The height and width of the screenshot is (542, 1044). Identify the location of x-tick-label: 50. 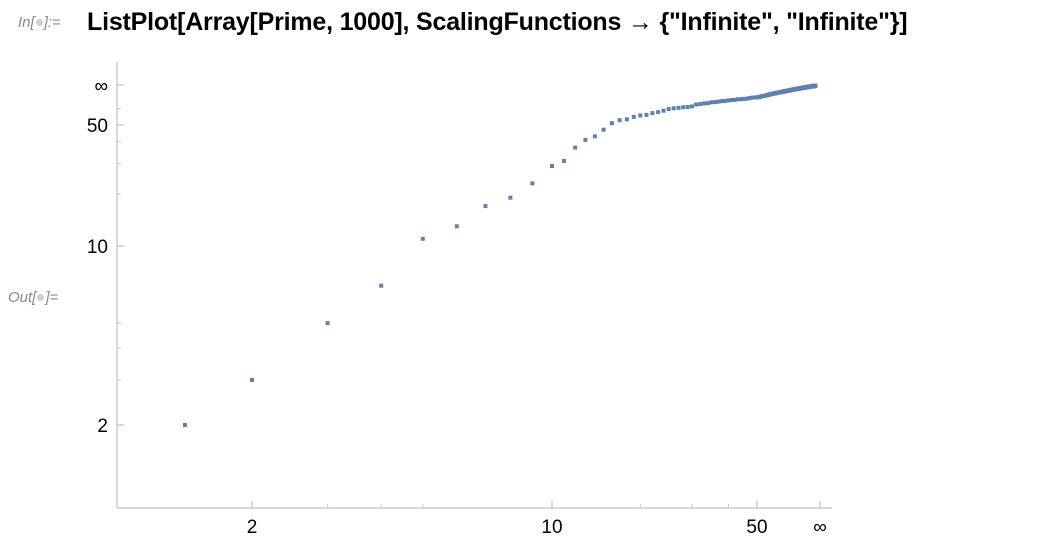
(756, 527).